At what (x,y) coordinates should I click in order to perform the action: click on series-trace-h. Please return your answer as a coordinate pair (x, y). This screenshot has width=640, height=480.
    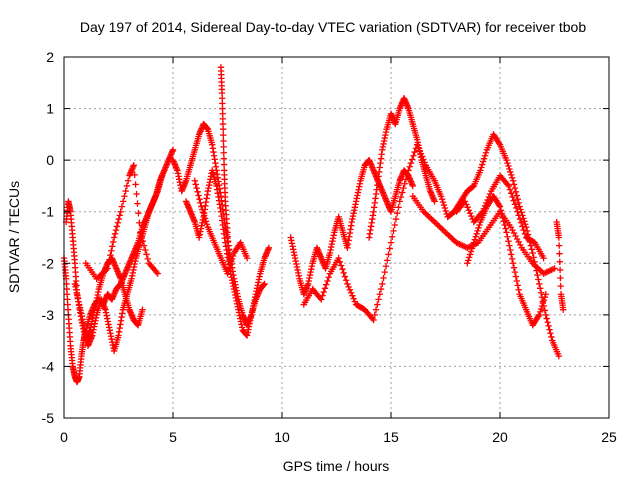
    Looking at the image, I should click on (221, 227).